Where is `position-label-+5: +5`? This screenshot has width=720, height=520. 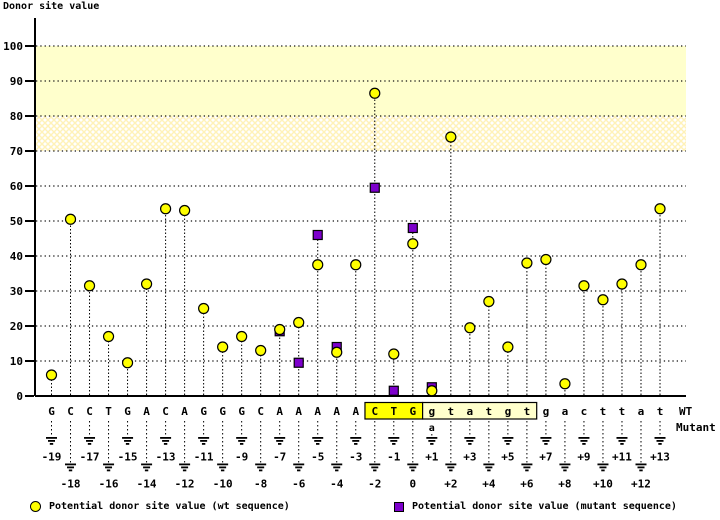
position-label-+5: +5 is located at coordinates (507, 457).